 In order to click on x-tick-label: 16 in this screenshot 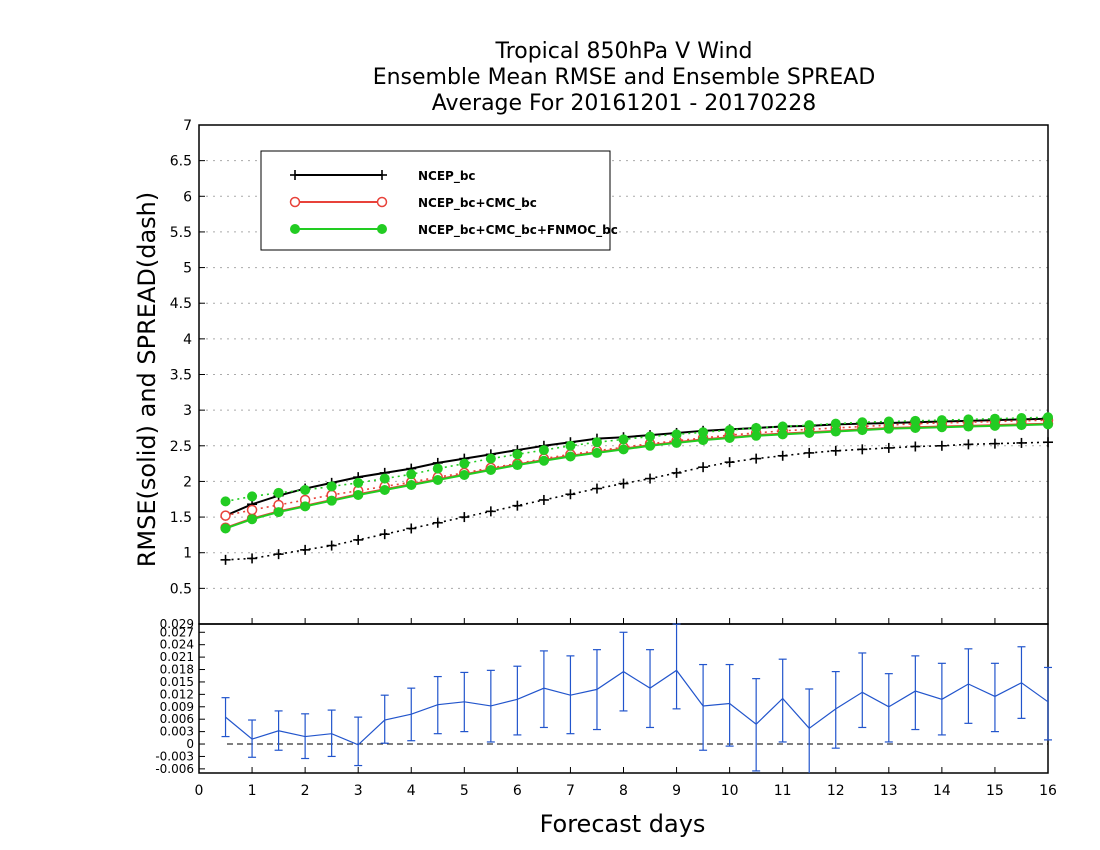, I will do `click(1048, 791)`.